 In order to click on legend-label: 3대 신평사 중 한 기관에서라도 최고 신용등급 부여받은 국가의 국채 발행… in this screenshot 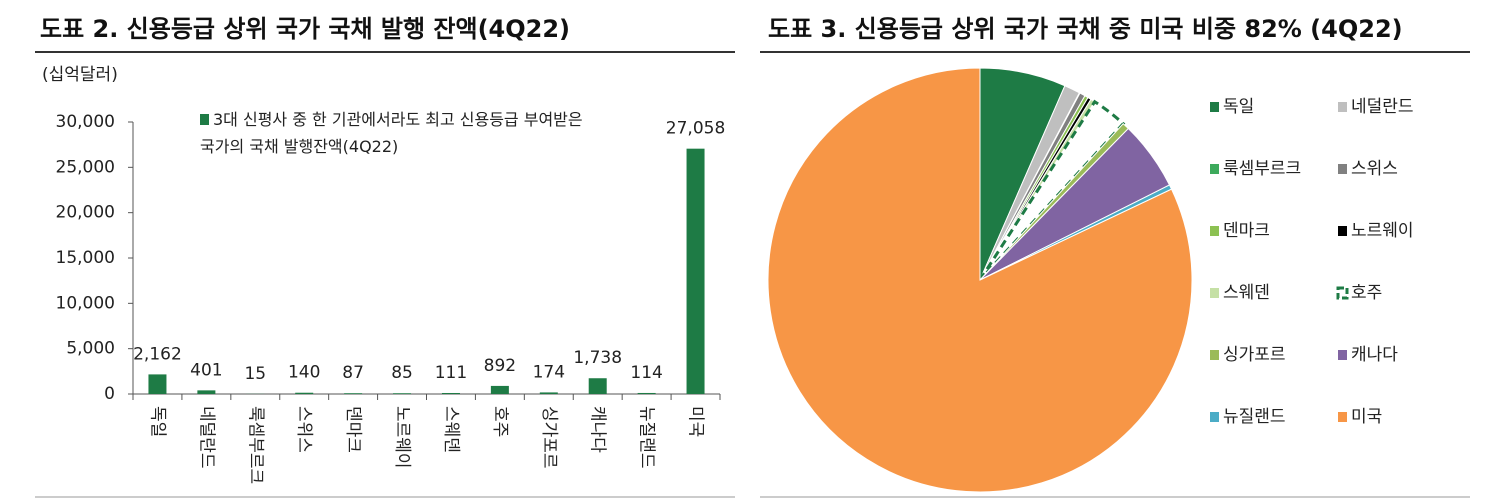, I will do `click(391, 133)`.